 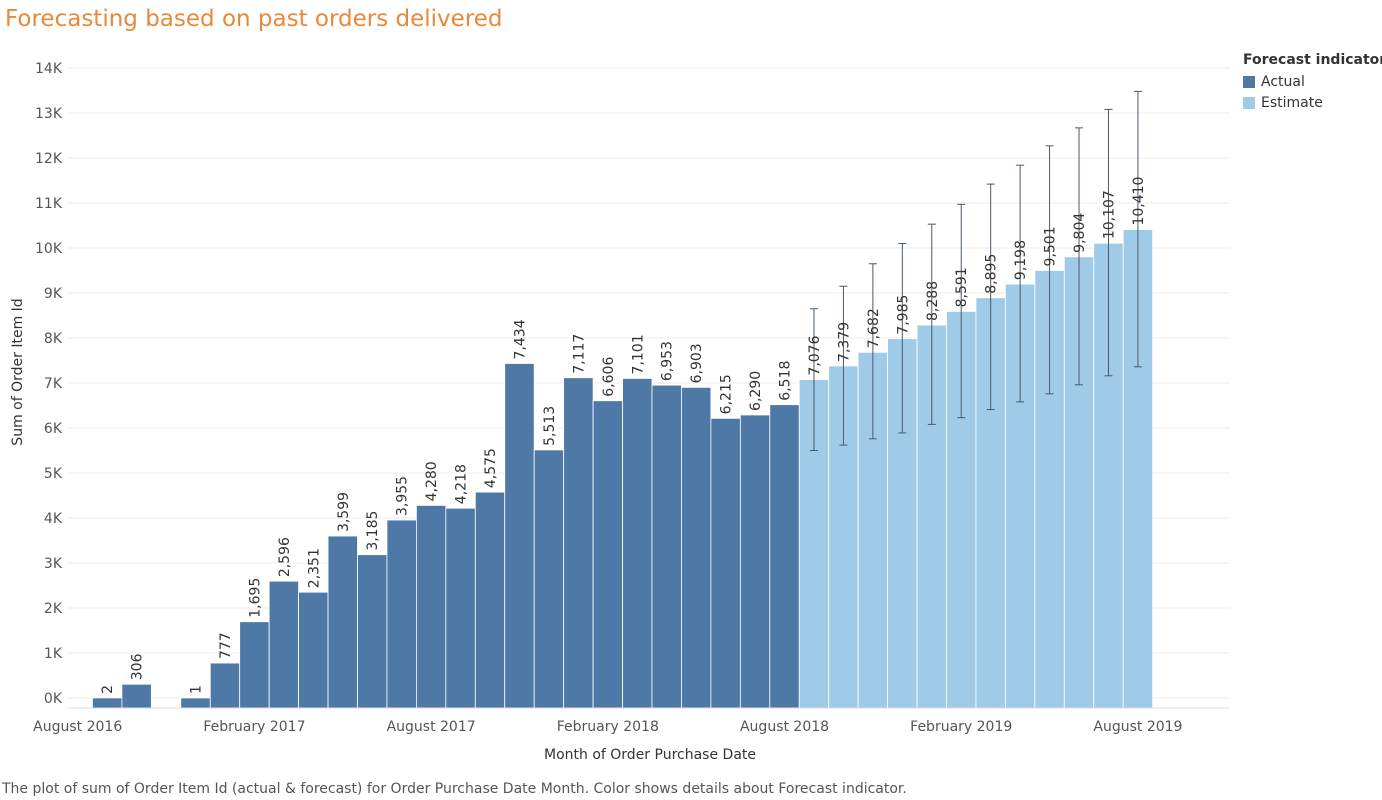 I want to click on x-tick-label: February 2017, so click(x=254, y=727).